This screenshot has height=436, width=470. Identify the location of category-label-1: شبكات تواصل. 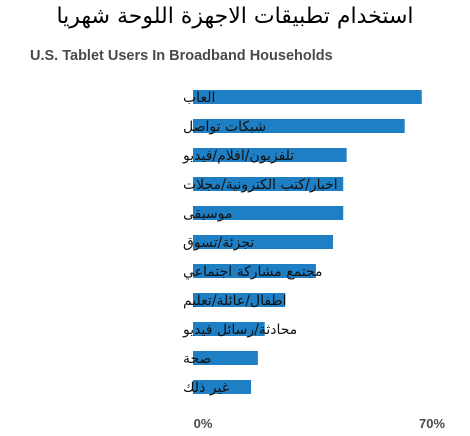
(224, 127).